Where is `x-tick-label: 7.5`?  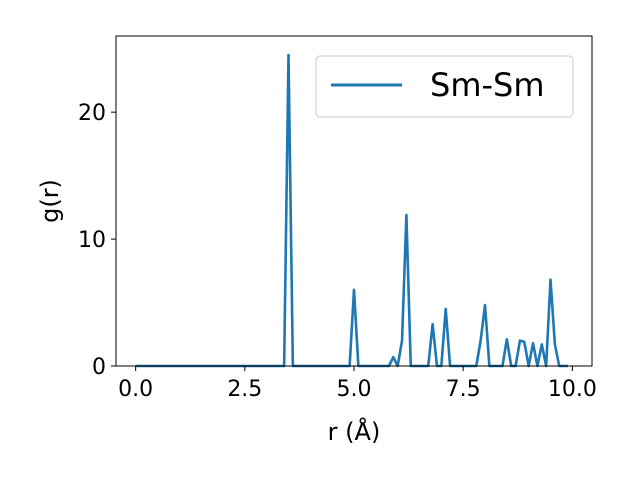
x-tick-label: 7.5 is located at coordinates (463, 389).